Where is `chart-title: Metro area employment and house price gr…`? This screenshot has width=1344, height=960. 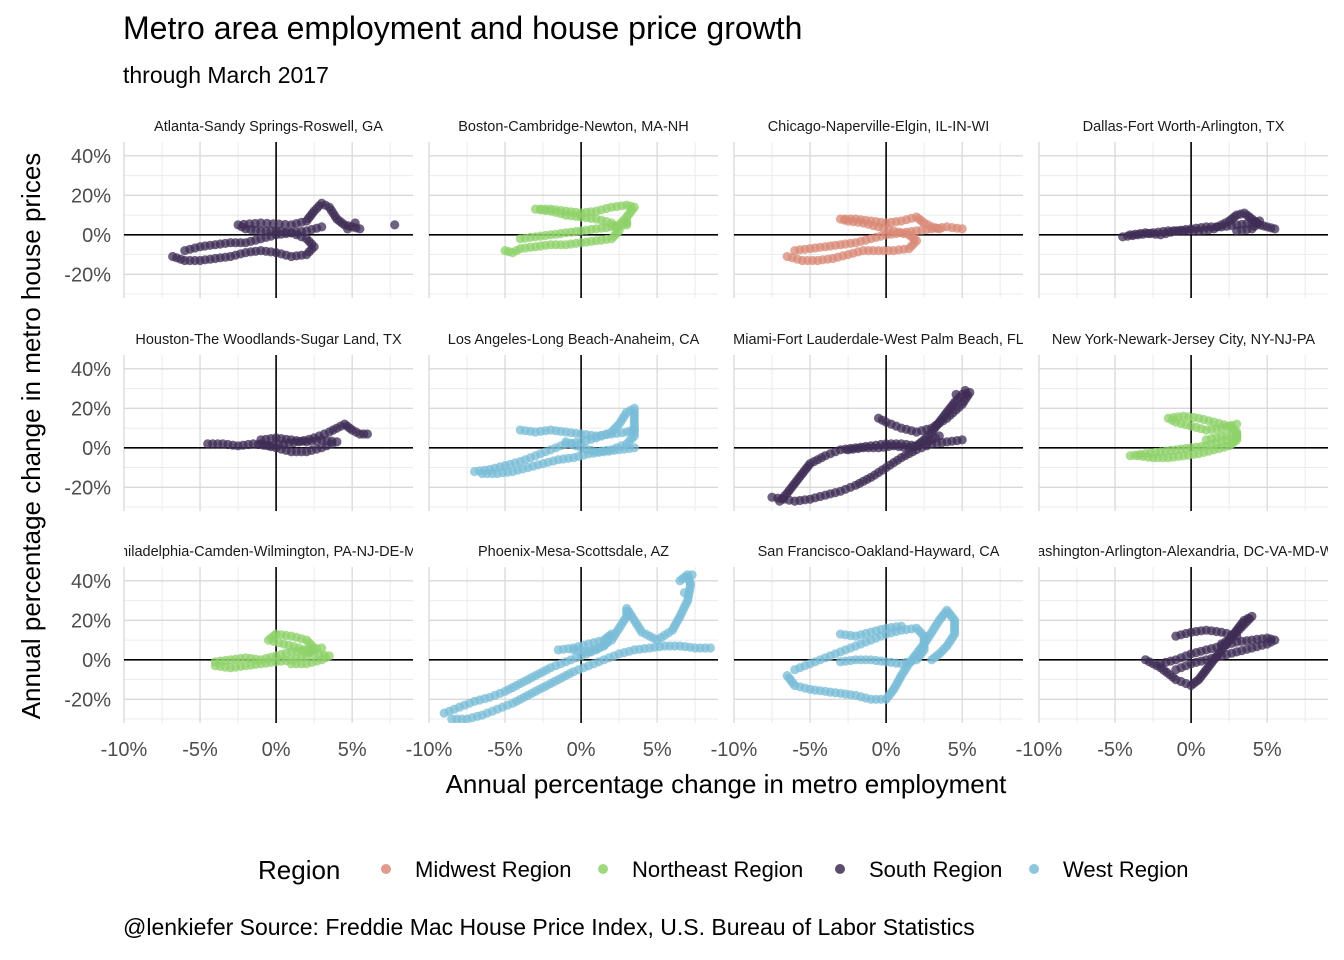
chart-title: Metro area employment and house price gr… is located at coordinates (463, 28).